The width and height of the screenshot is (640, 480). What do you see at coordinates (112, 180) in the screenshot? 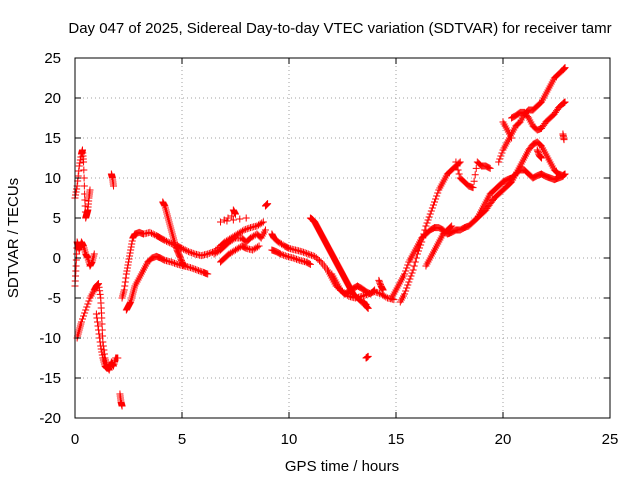
I see `series-trace-e` at bounding box center [112, 180].